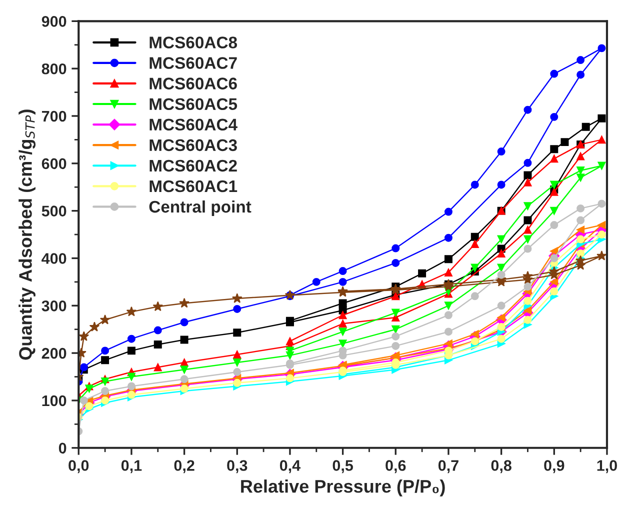  What do you see at coordinates (193, 84) in the screenshot?
I see `legend-label: MCS60AC6` at bounding box center [193, 84].